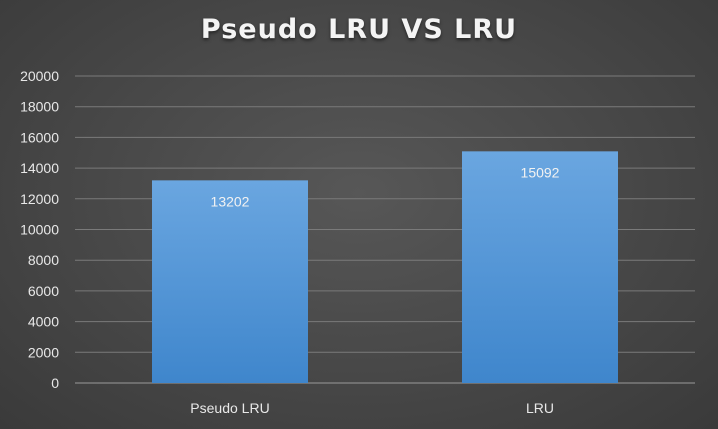 Image resolution: width=718 pixels, height=429 pixels. I want to click on y-tick-label: 8000, so click(43, 260).